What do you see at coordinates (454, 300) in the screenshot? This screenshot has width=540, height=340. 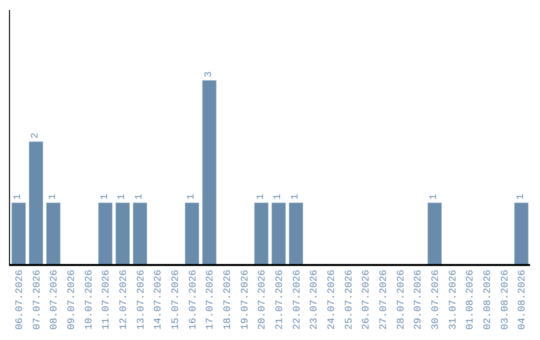 I see `x-tick-label: 31.07.2026` at bounding box center [454, 300].